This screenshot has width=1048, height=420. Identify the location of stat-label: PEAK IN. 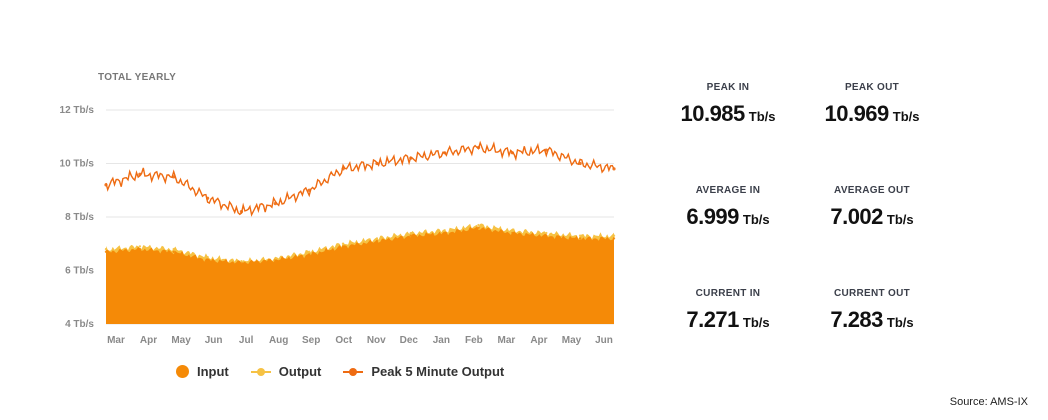
(728, 87).